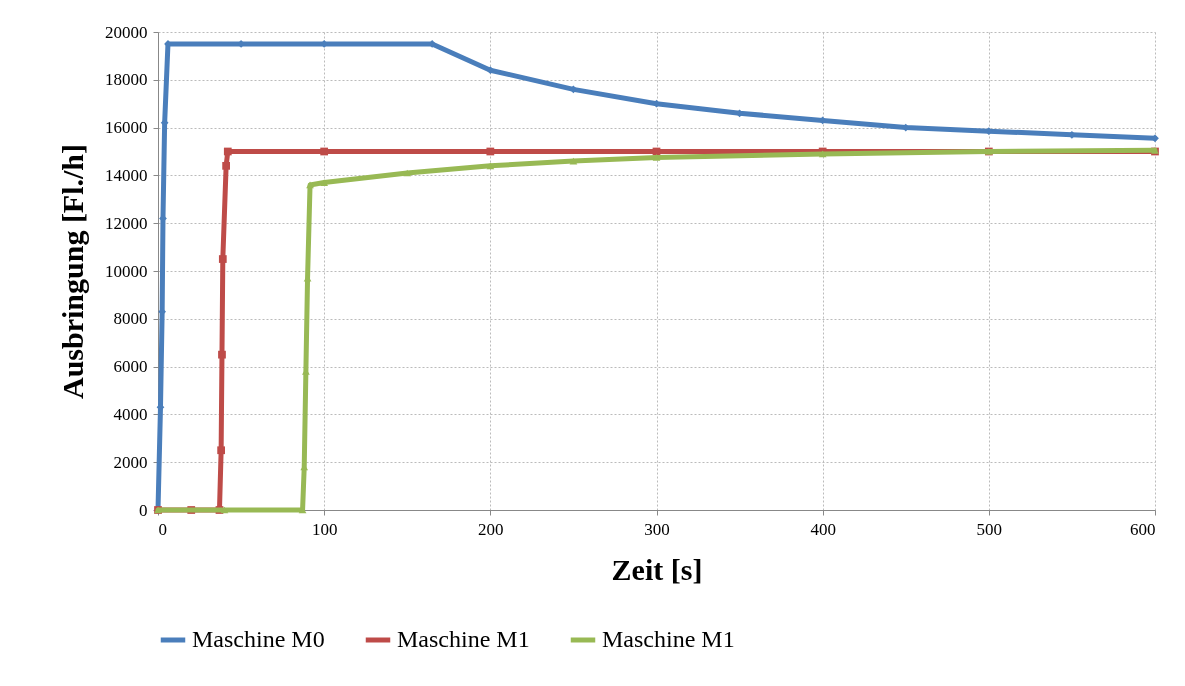  What do you see at coordinates (126, 271) in the screenshot?
I see `y-tick-label: 10000` at bounding box center [126, 271].